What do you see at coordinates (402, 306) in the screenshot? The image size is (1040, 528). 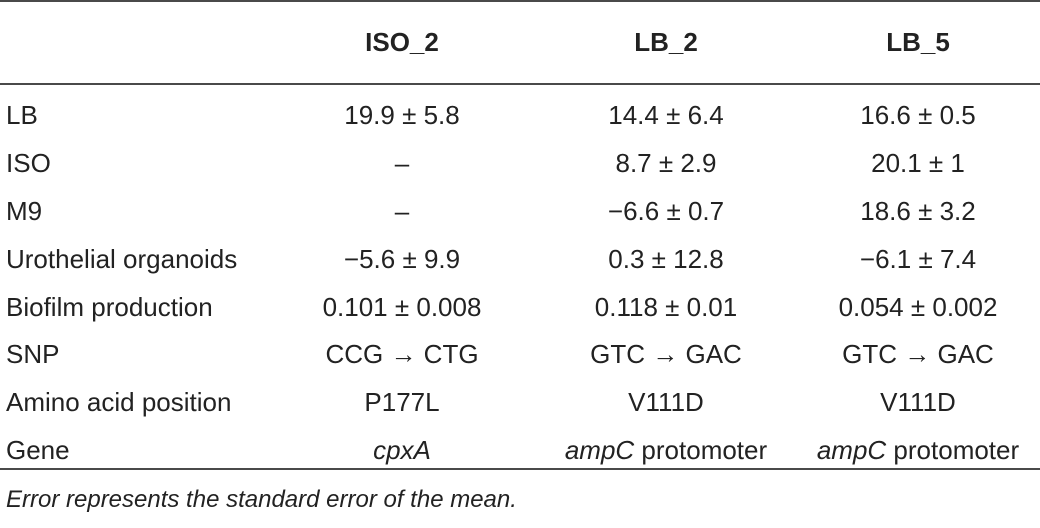 I see `cell-iso2: 0.101 ± 0.008` at bounding box center [402, 306].